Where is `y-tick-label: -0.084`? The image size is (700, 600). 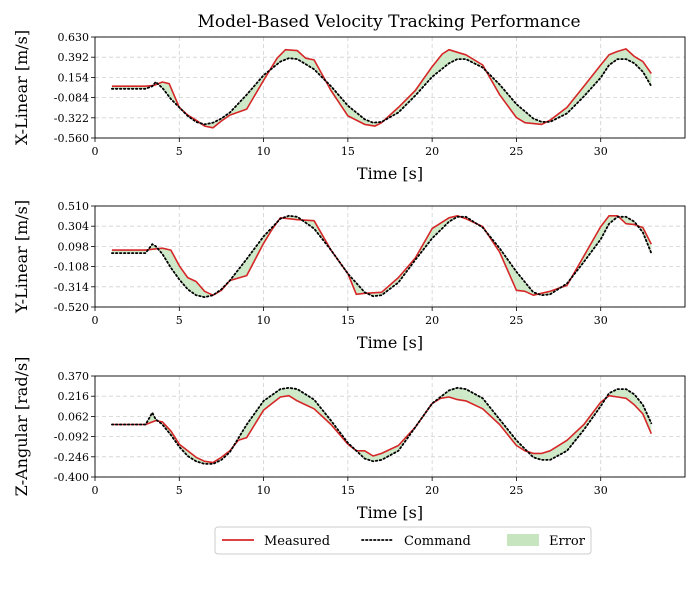
y-tick-label: -0.084 is located at coordinates (71, 98).